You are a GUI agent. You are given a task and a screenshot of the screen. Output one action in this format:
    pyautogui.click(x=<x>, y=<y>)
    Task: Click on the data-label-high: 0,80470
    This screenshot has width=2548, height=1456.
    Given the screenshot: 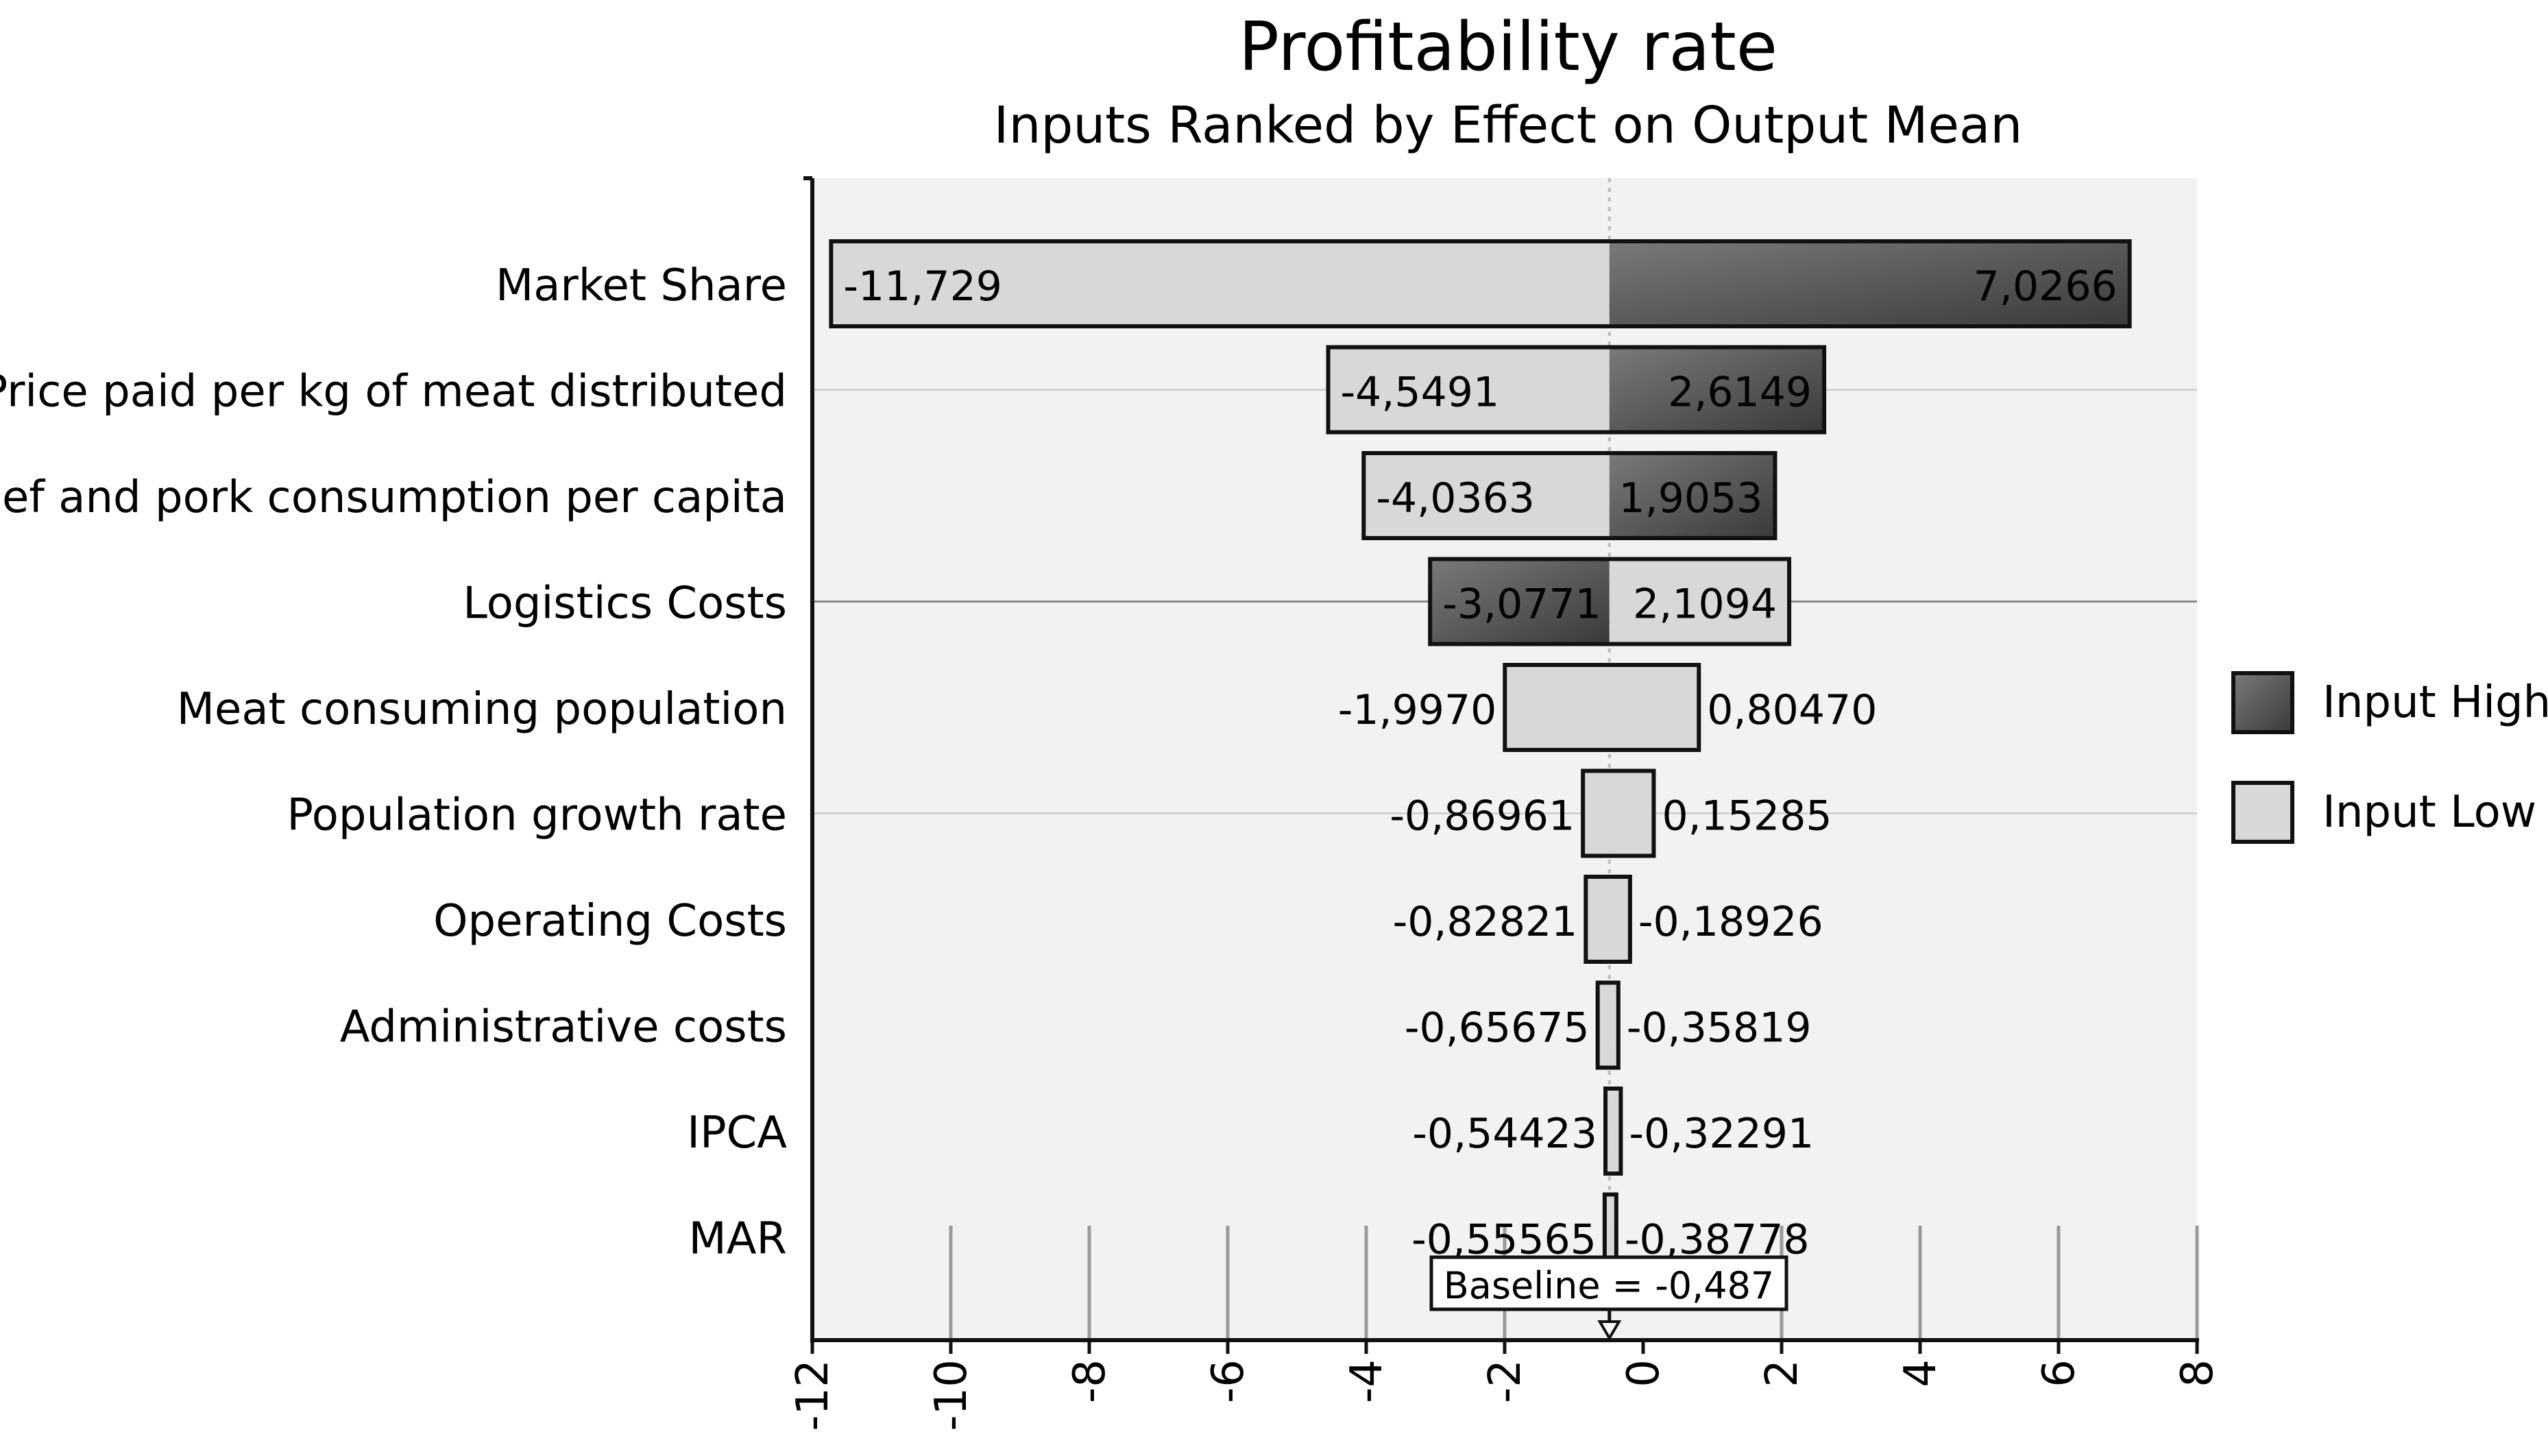 What is the action you would take?
    pyautogui.click(x=1792, y=710)
    